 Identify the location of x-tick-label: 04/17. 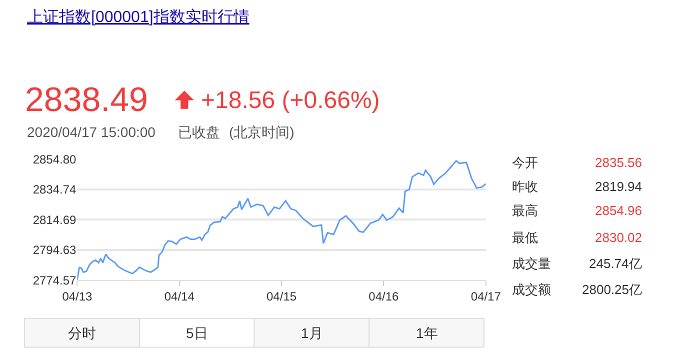
(486, 297).